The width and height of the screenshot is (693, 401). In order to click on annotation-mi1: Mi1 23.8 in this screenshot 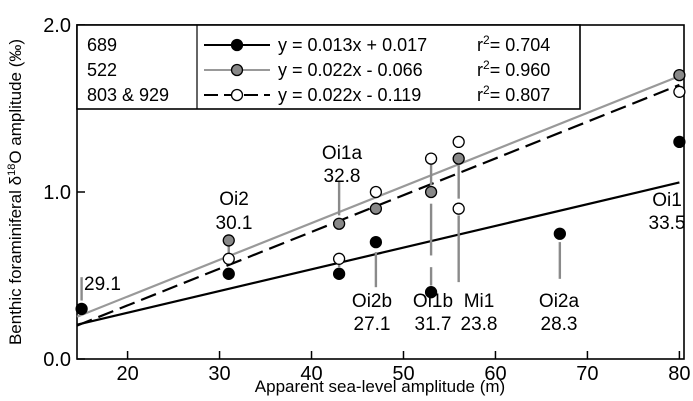, I will do `click(479, 313)`.